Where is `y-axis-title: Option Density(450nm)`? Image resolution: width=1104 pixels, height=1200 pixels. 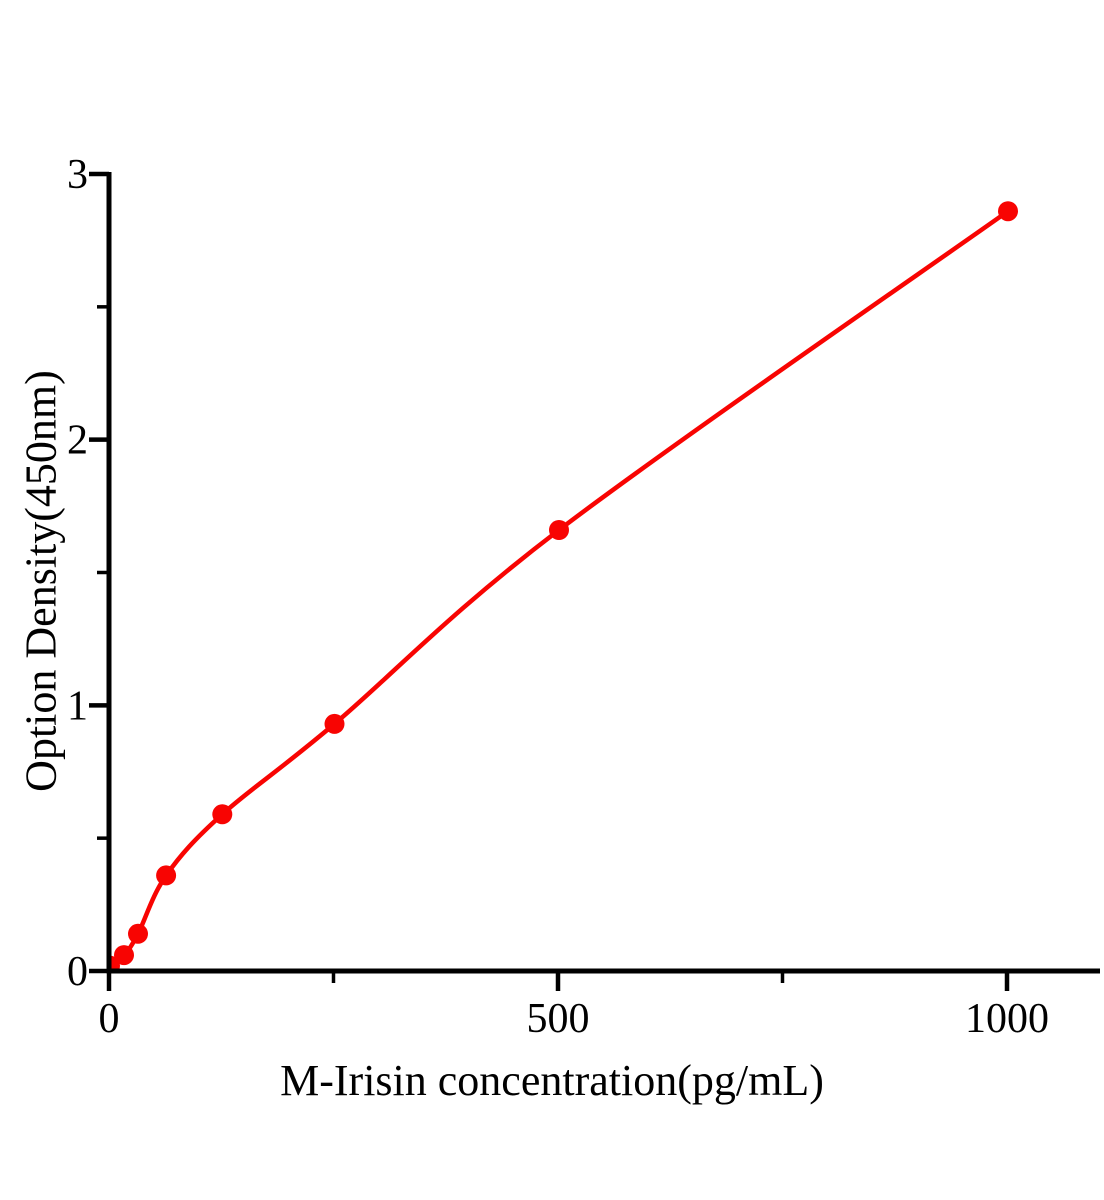
y-axis-title: Option Density(450nm) is located at coordinates (41, 581).